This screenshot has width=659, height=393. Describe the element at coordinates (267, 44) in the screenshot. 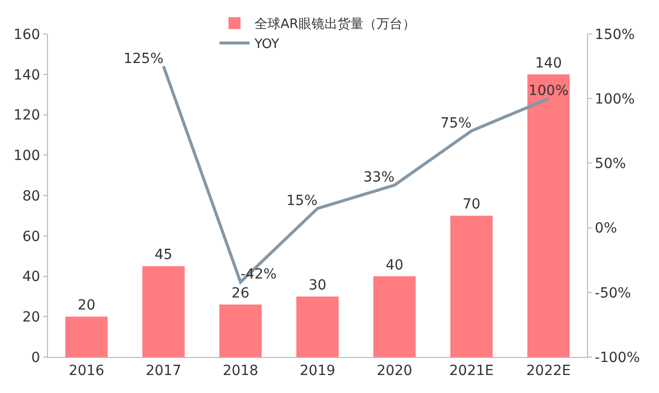

I see `legend-label: YOY` at that location.